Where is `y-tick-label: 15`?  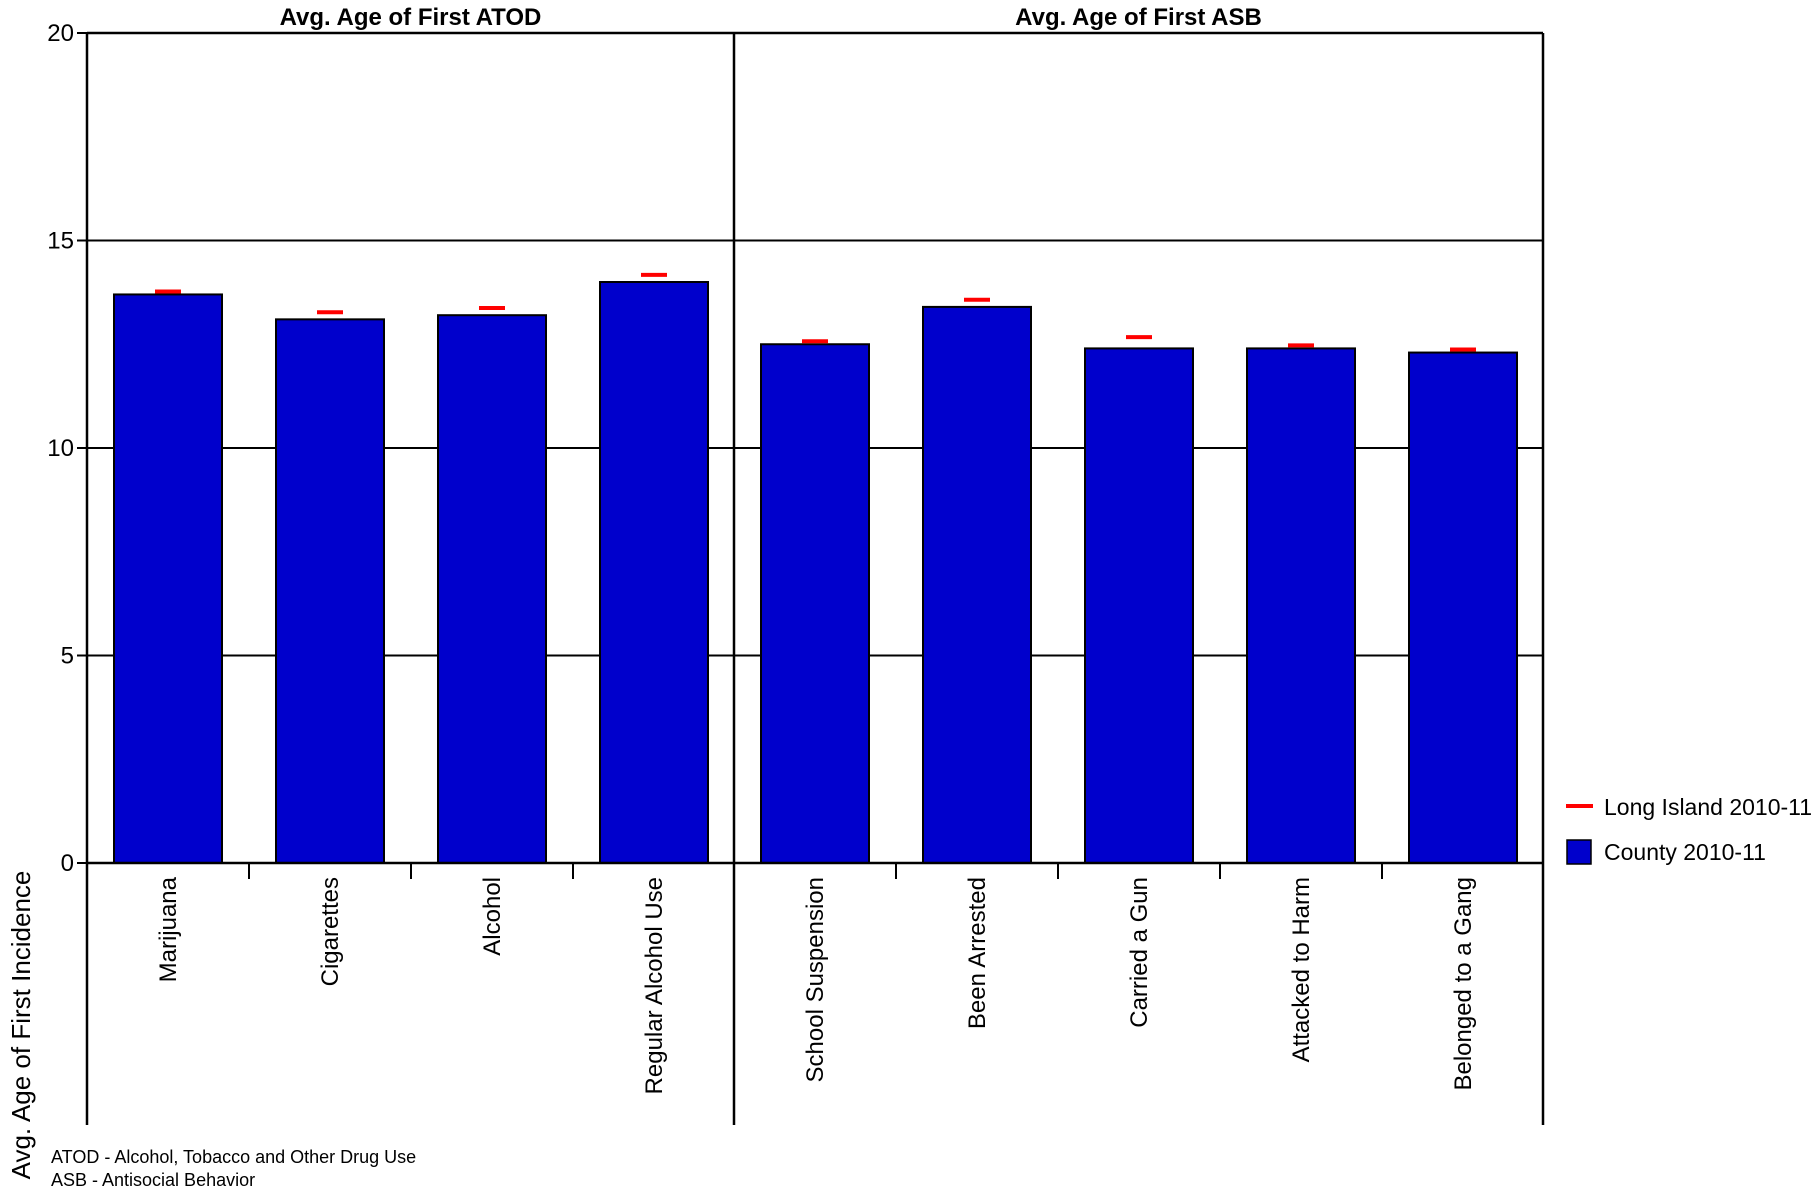
y-tick-label: 15 is located at coordinates (60, 241).